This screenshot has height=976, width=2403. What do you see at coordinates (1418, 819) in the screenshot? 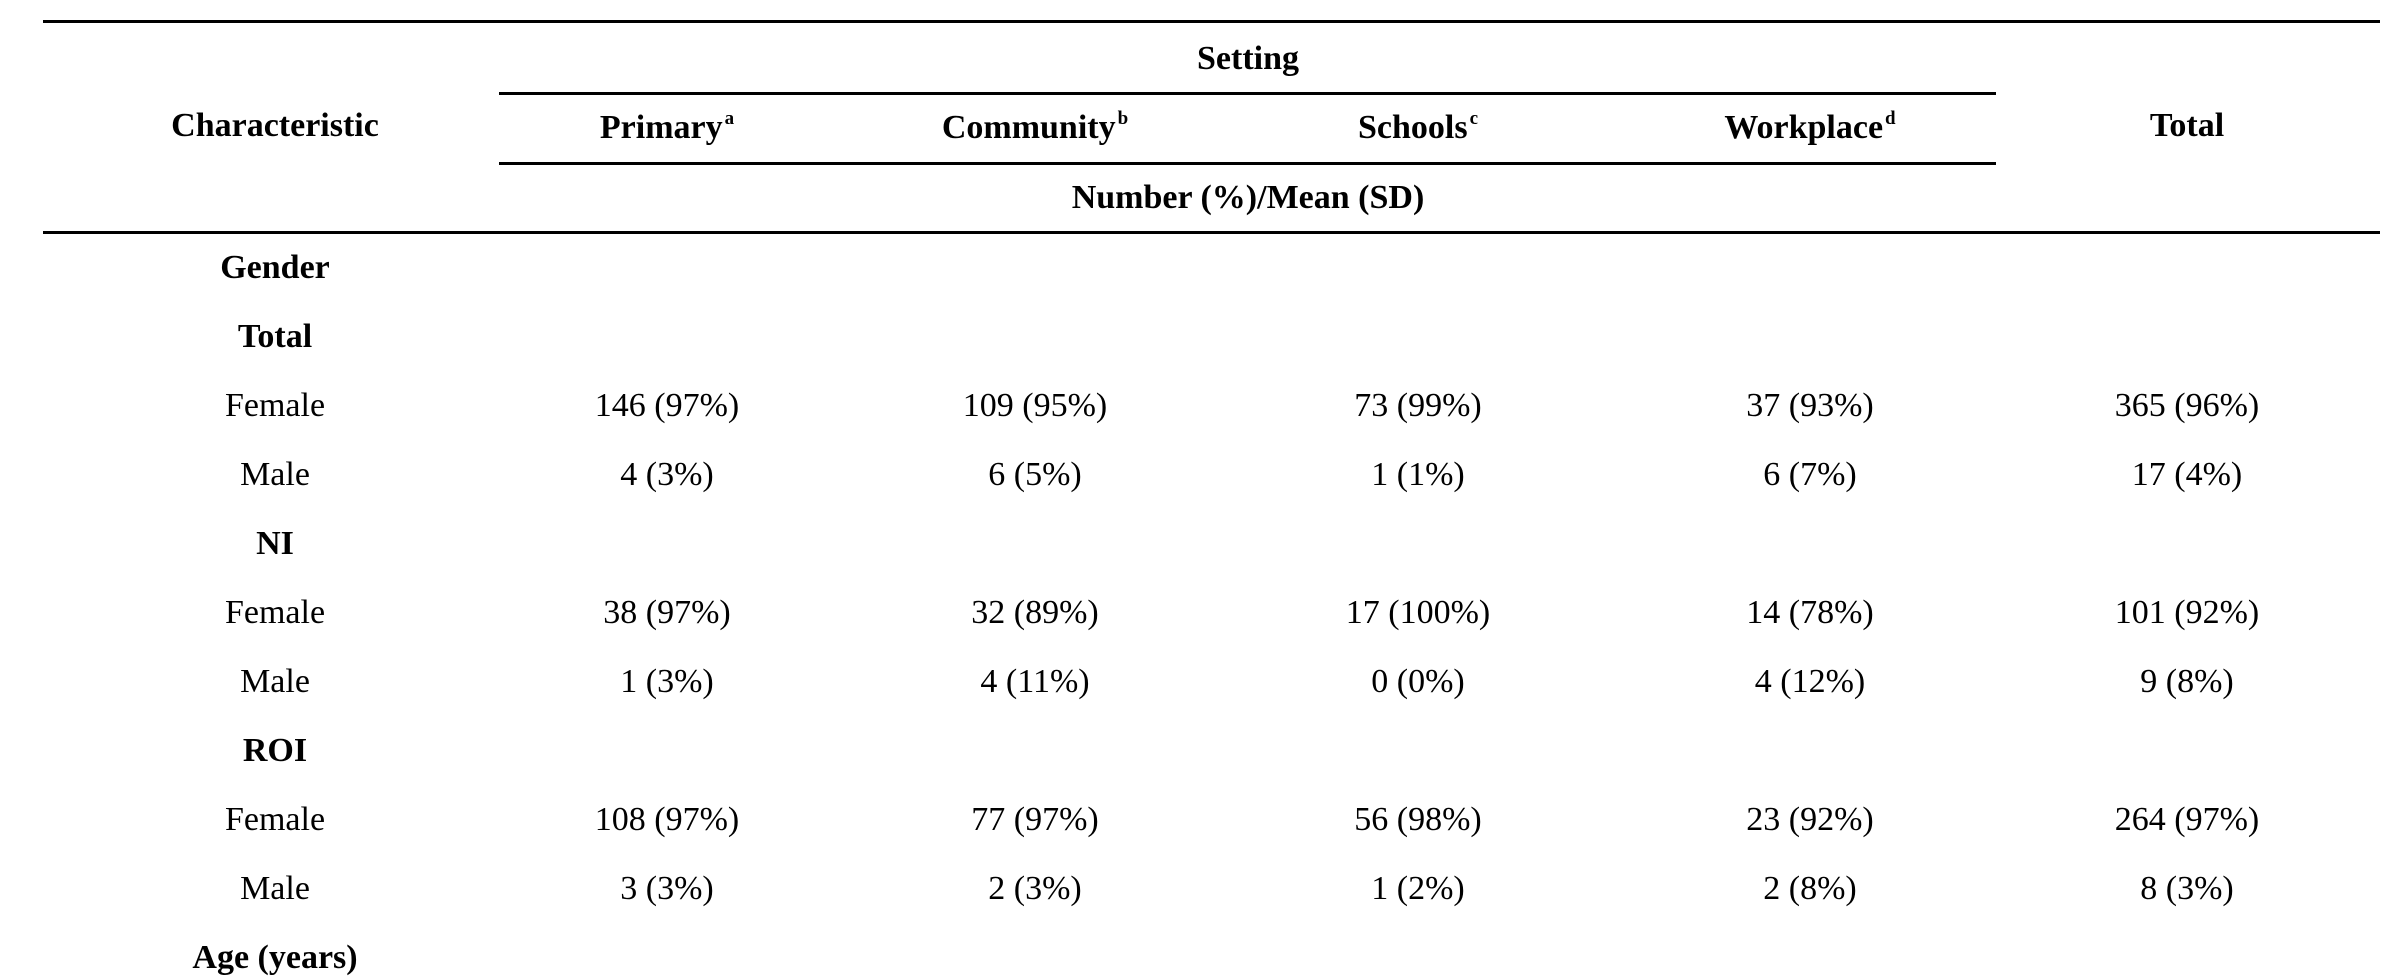
I see `cell-schools: 56 (98%)` at bounding box center [1418, 819].